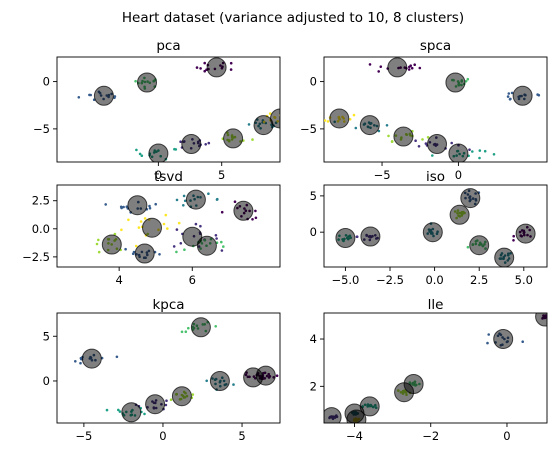  I want to click on subplot-iso: iso −5.0 −2.5 0.0 2.5 5.0 5 0, so click(429, 228).